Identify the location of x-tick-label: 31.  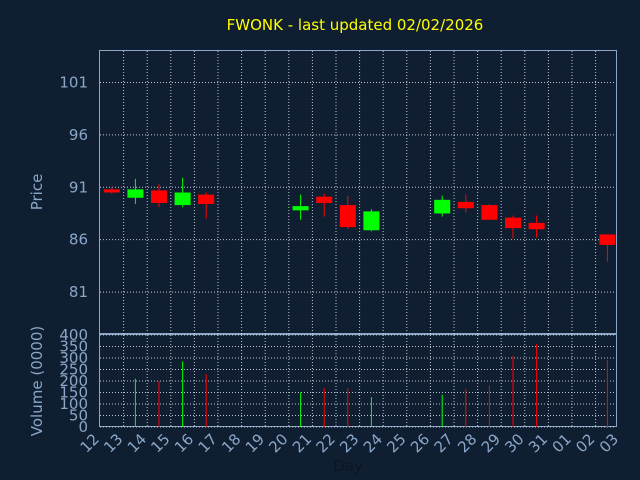
(538, 443).